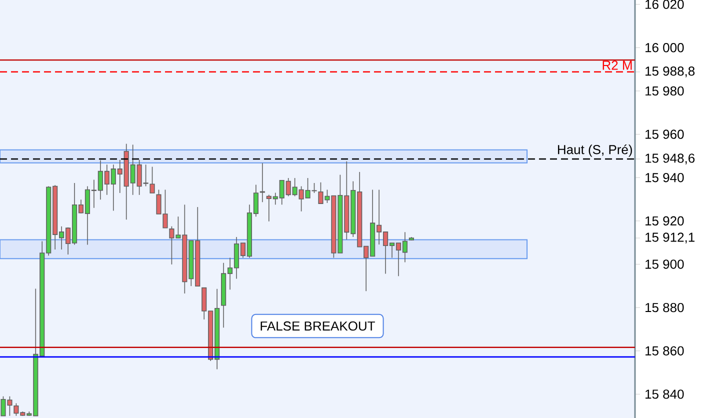 This screenshot has height=418, width=702. Describe the element at coordinates (670, 72) in the screenshot. I see `y-tick-label: 15 988,8` at that location.